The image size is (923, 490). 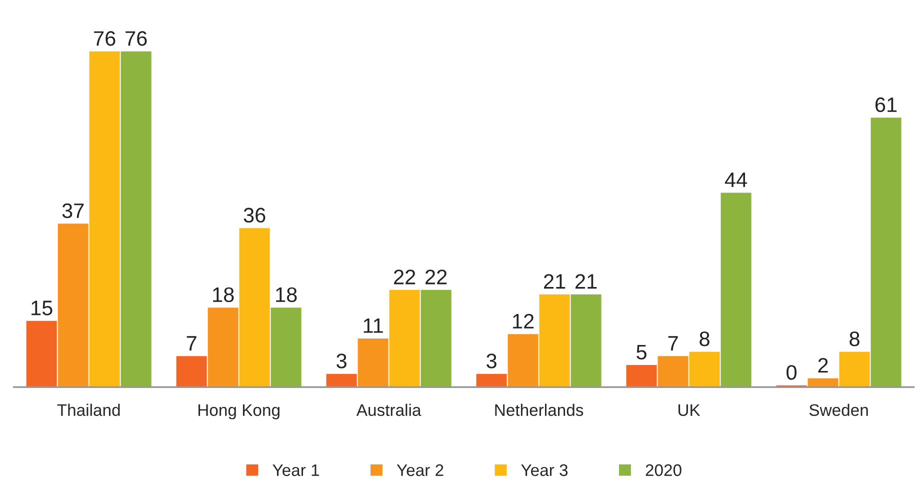 I want to click on data-label: 15, so click(x=42, y=308).